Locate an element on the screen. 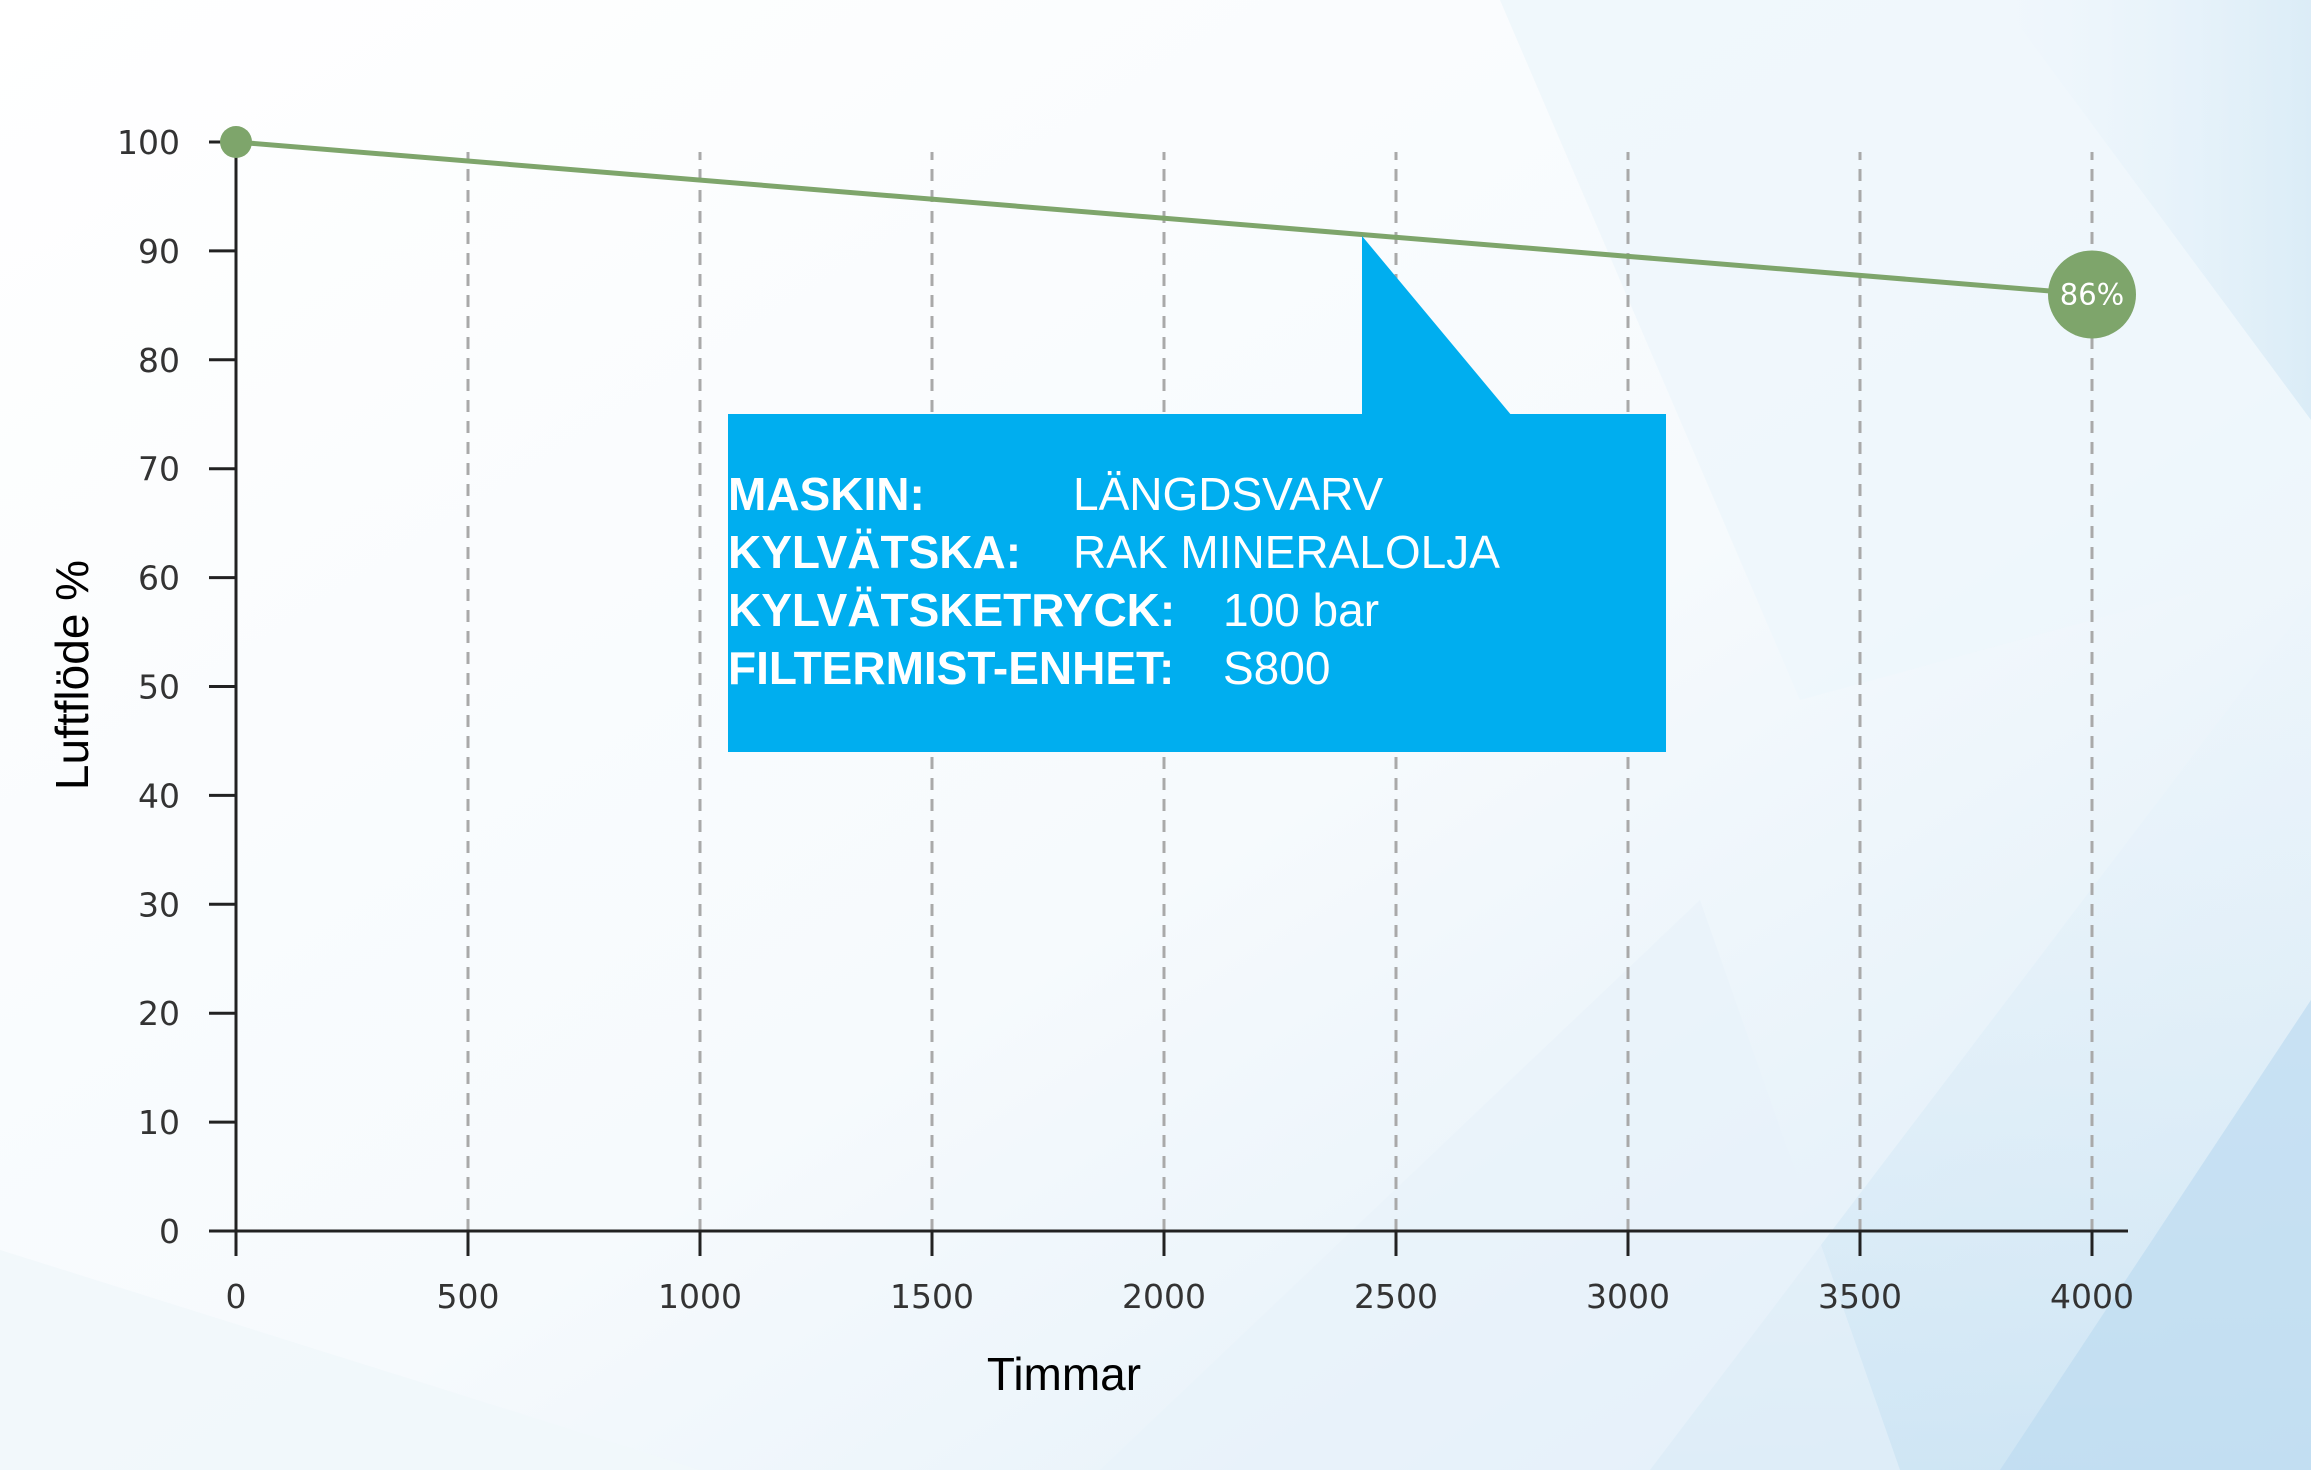  y-tick-label: 90 is located at coordinates (159, 251).